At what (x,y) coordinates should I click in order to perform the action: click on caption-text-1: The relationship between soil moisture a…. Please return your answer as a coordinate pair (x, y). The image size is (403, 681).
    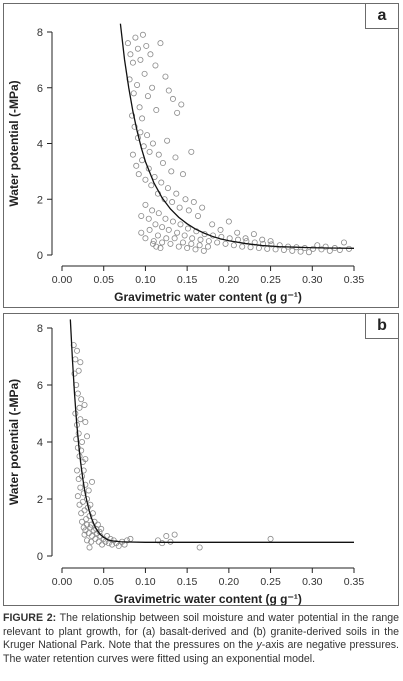
    Looking at the image, I should click on (201, 632).